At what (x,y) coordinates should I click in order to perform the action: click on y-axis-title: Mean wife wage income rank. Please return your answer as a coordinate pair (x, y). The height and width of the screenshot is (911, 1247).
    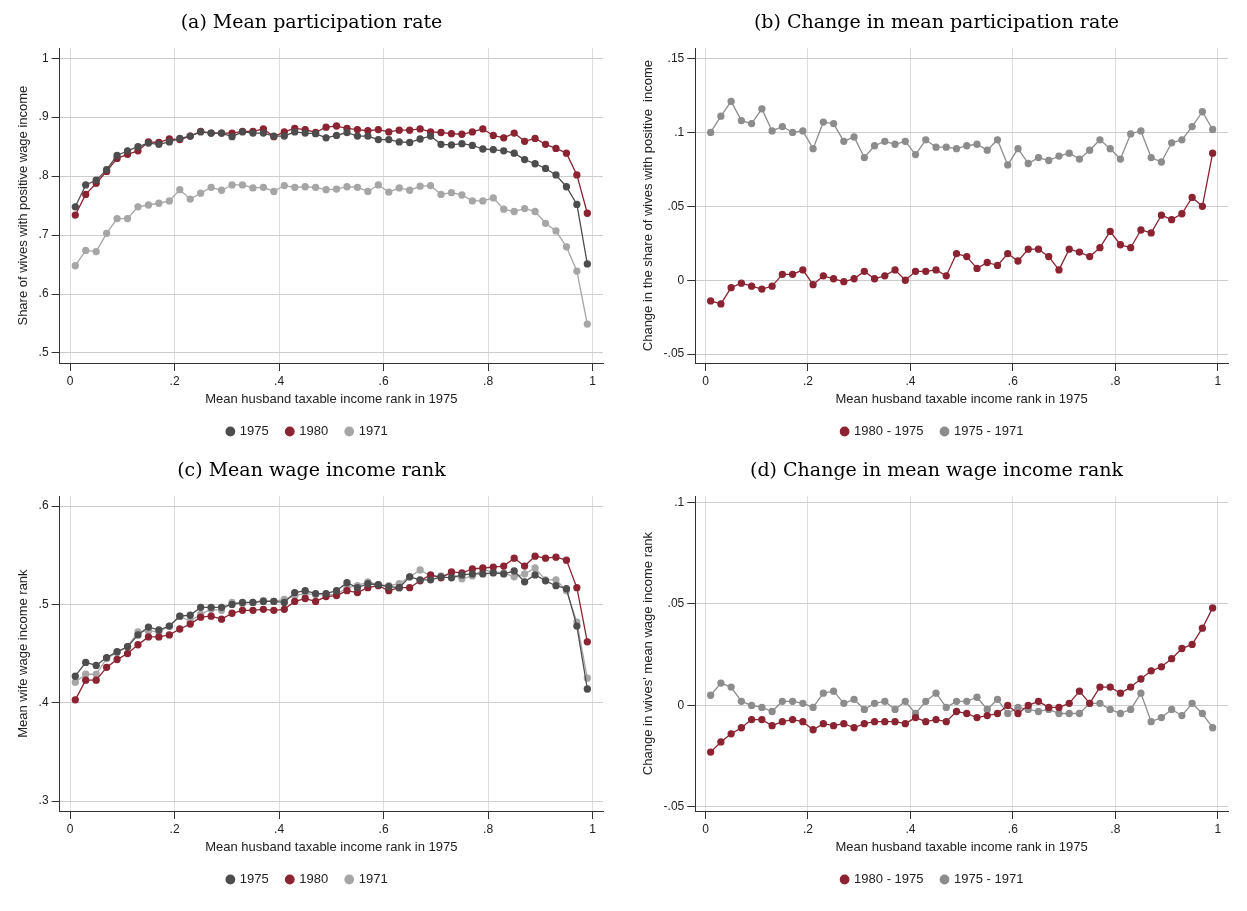
    Looking at the image, I should click on (23, 653).